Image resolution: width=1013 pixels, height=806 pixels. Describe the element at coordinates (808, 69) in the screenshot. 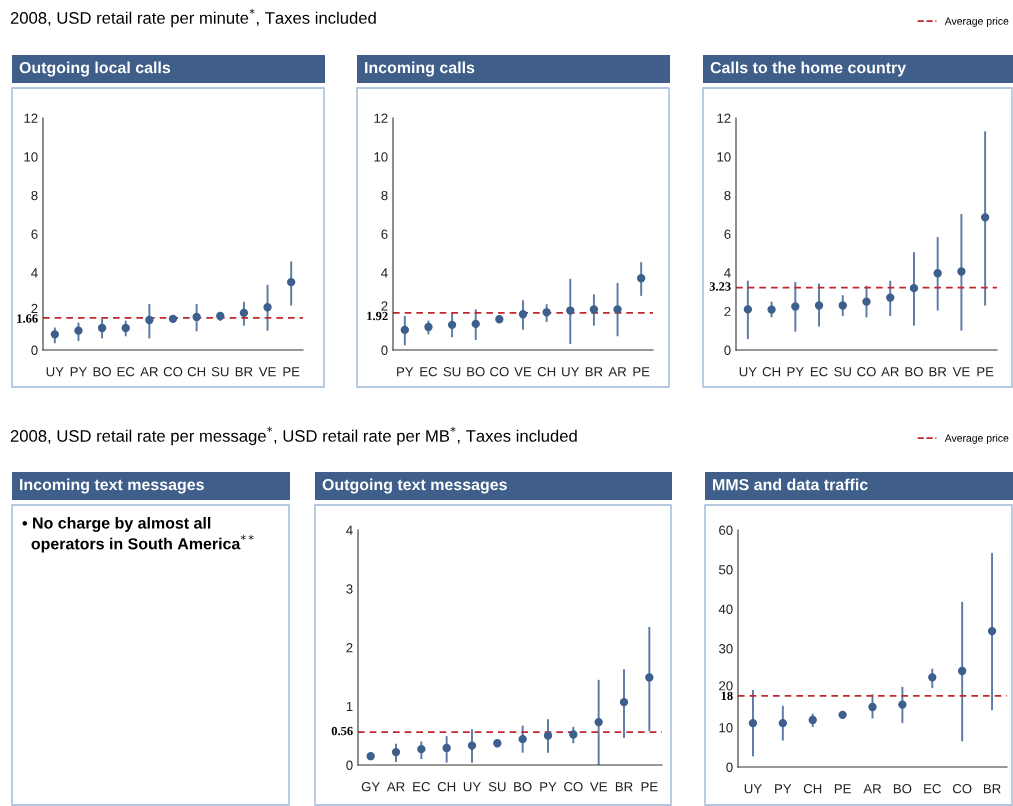

I see `chart-title: Calls to the home country` at that location.